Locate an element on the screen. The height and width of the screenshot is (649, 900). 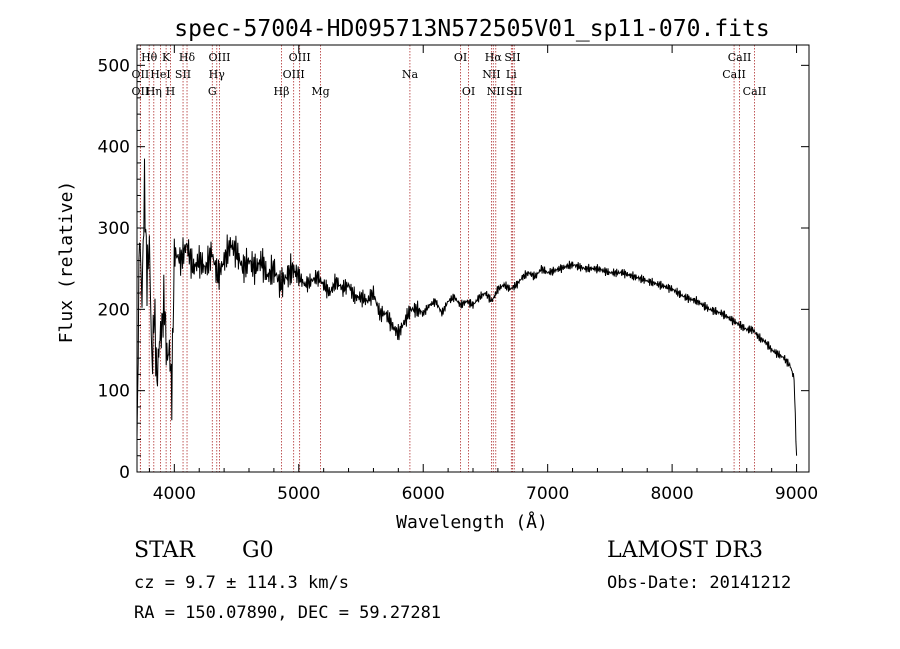
obs-date-readout: Obs-Date: 20141212 is located at coordinates (699, 583).